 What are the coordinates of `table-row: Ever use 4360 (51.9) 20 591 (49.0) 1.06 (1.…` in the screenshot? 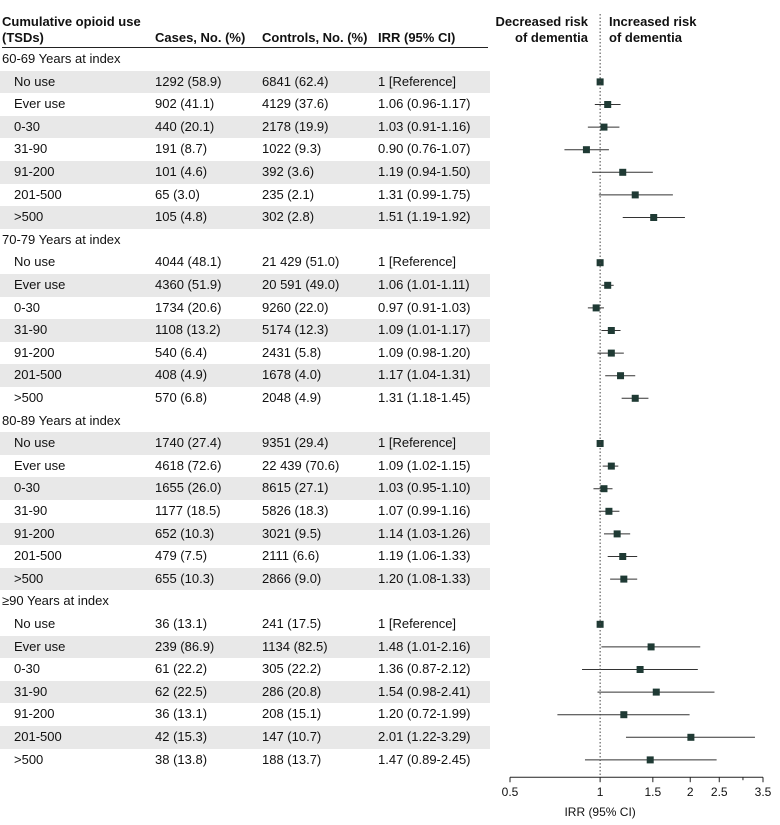 It's located at (245, 285).